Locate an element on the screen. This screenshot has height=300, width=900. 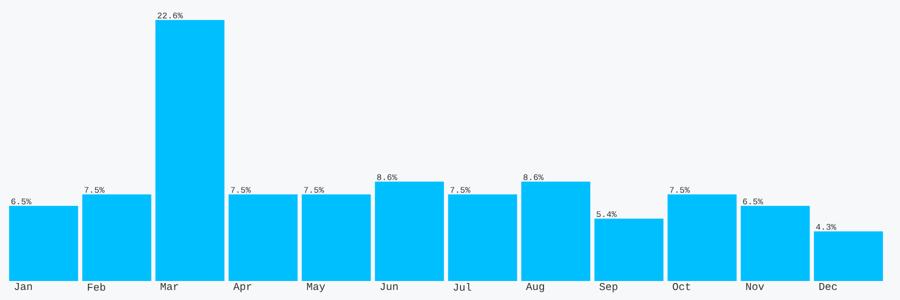
x-tick-label: Nov is located at coordinates (755, 286).